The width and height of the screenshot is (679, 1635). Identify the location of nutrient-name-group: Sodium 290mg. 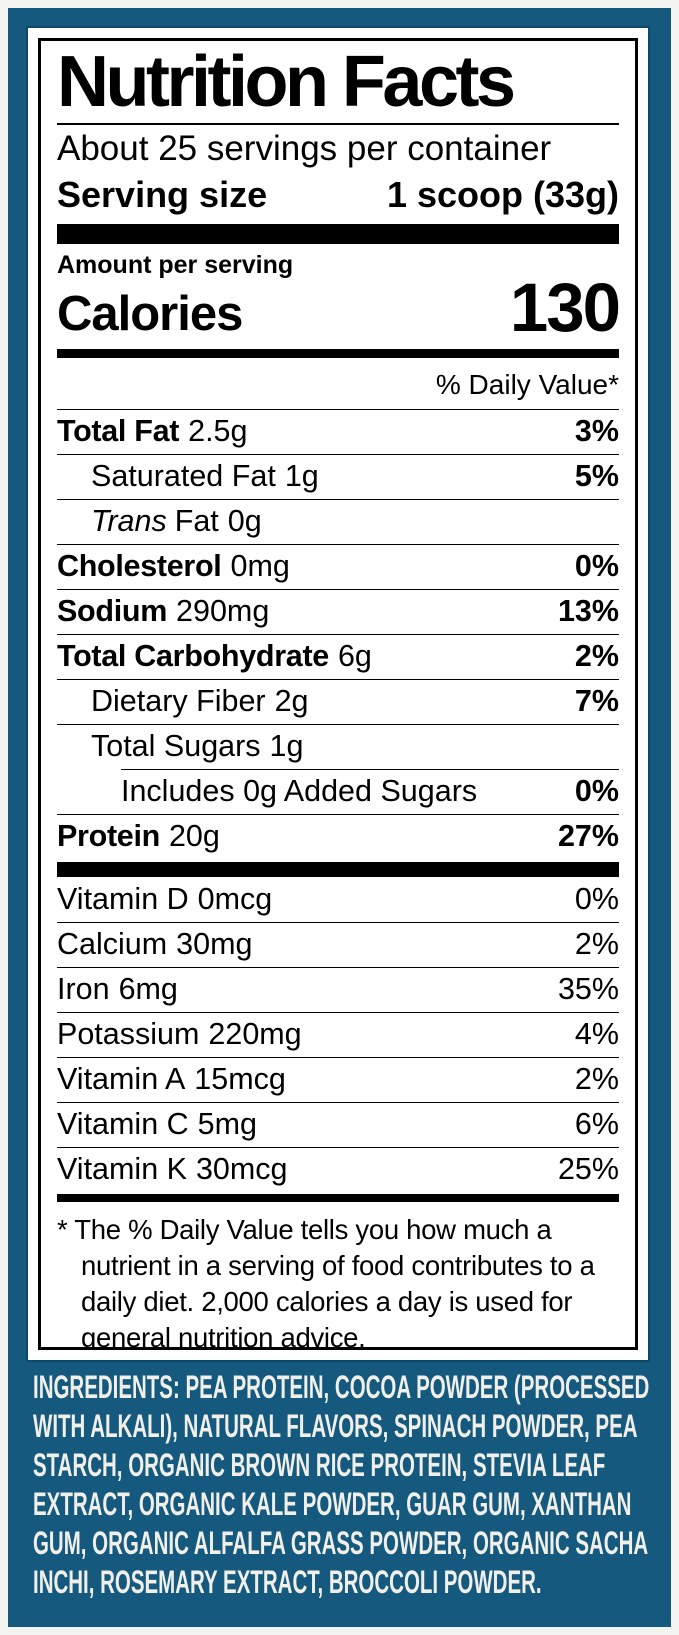
(163, 610).